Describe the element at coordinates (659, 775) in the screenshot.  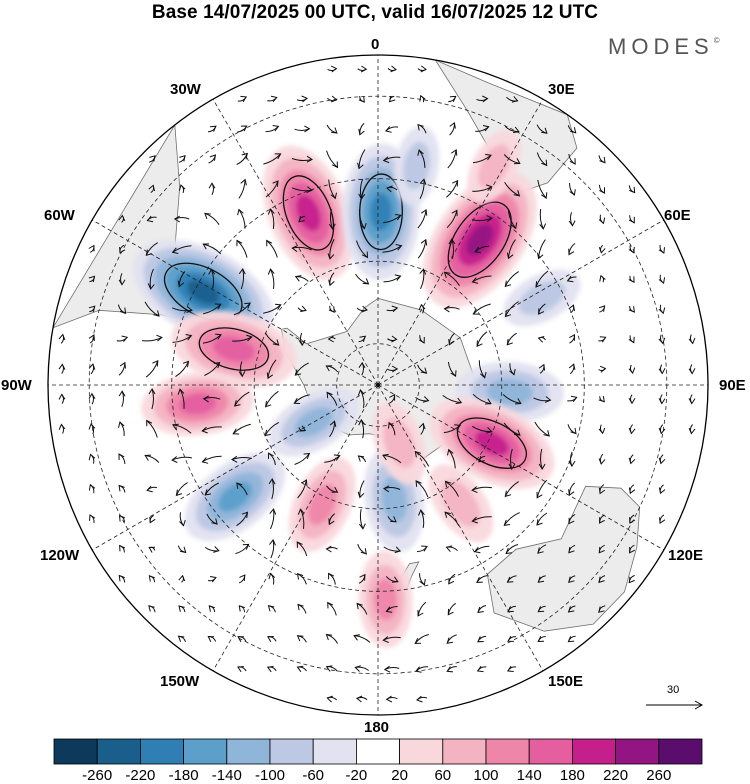
I see `colorbar-label: 260` at that location.